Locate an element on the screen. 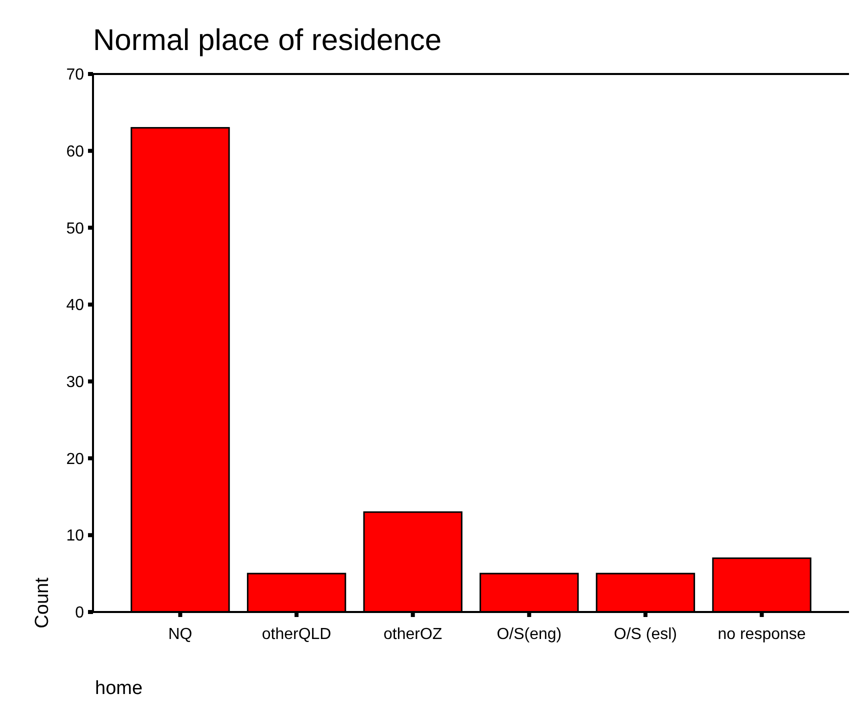 The width and height of the screenshot is (857, 710). y-tick-label: 50 is located at coordinates (75, 229).